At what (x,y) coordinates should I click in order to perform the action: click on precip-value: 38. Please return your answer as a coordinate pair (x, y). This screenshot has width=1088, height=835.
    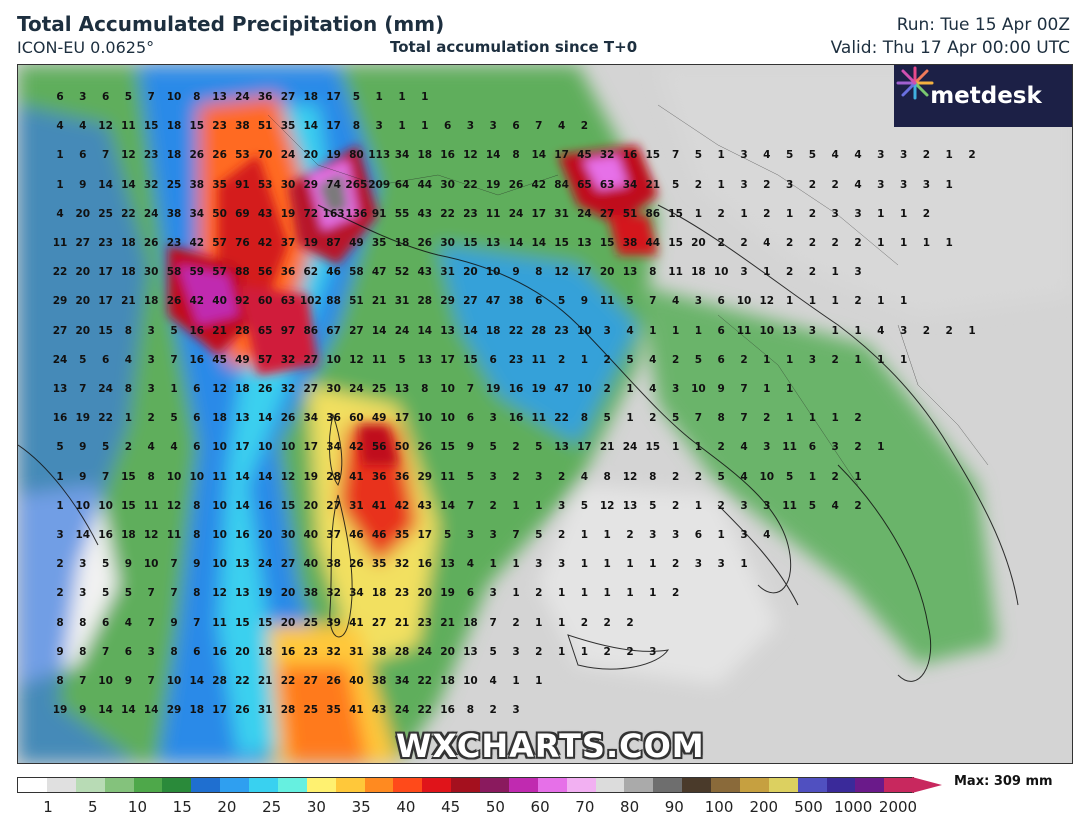
    Looking at the image, I should click on (174, 213).